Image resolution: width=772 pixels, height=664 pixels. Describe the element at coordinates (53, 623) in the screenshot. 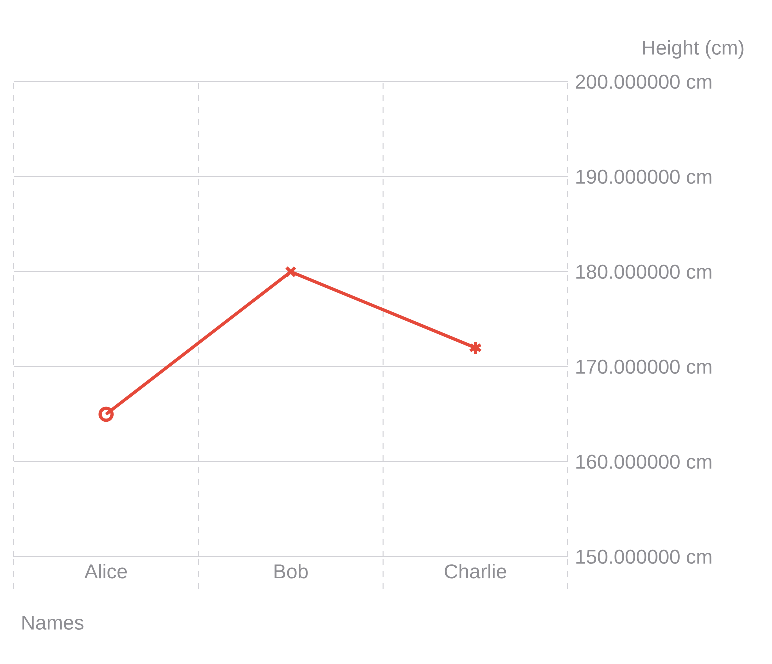

I see `x-axis-title: Names` at that location.